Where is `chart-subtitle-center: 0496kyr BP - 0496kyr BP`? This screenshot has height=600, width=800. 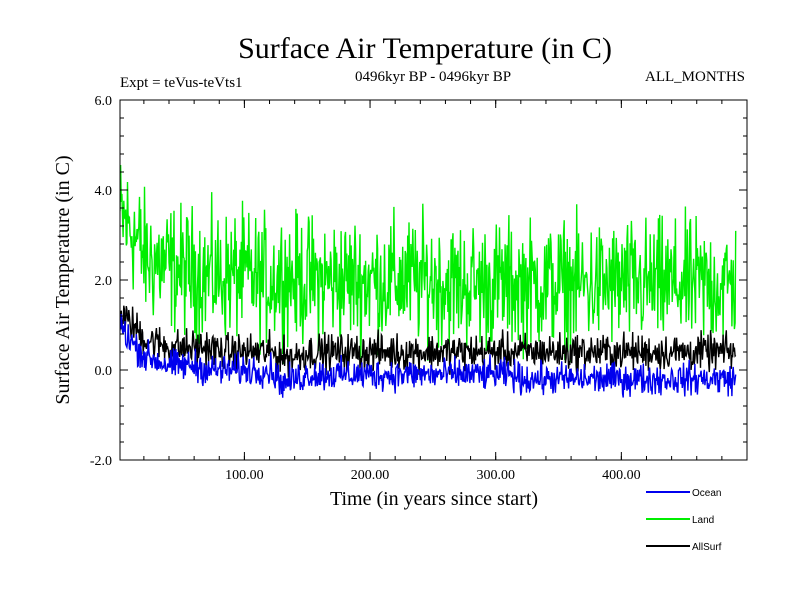 chart-subtitle-center: 0496kyr BP - 0496kyr BP is located at coordinates (433, 77).